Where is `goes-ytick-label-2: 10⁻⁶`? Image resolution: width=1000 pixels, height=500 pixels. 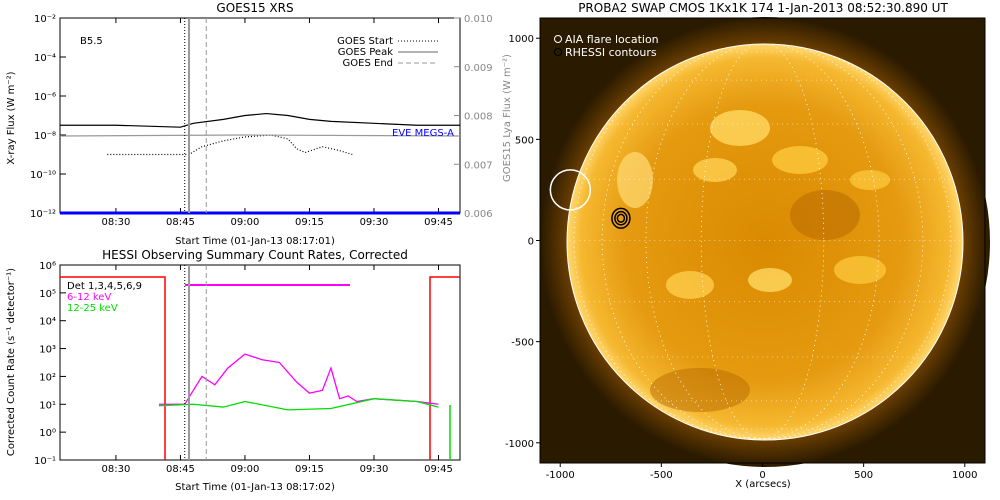 goes-ytick-label-2: 10⁻⁶ is located at coordinates (45, 97).